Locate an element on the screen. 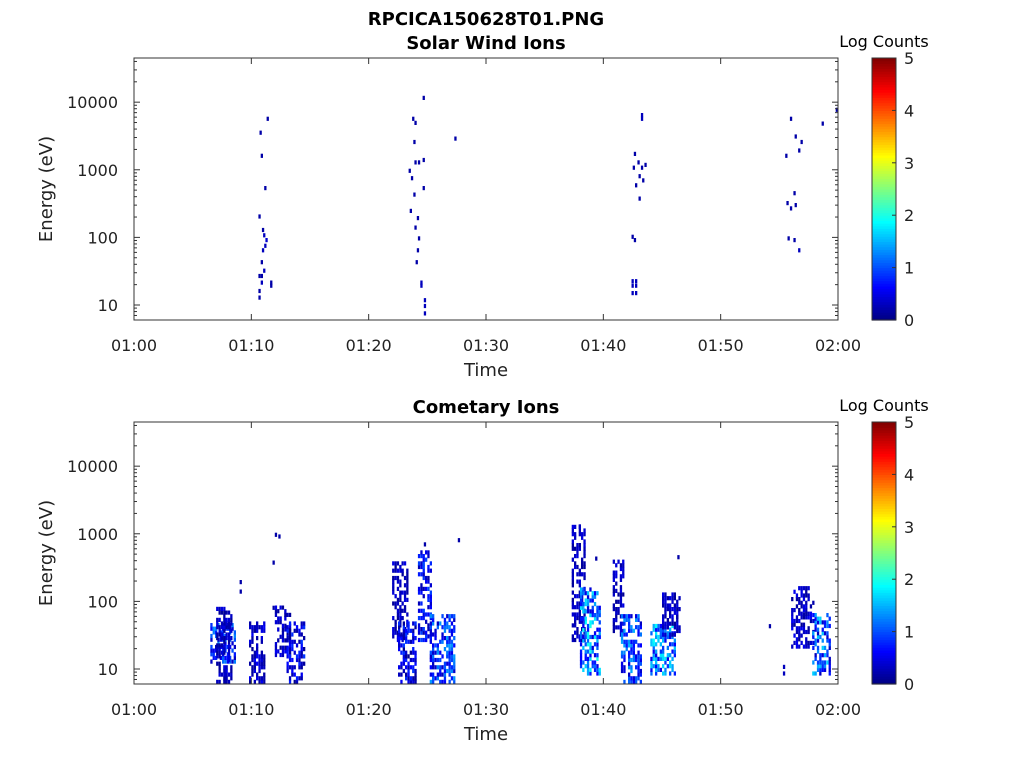 The image size is (1024, 772). x-tick-label: 01:50 is located at coordinates (721, 709).